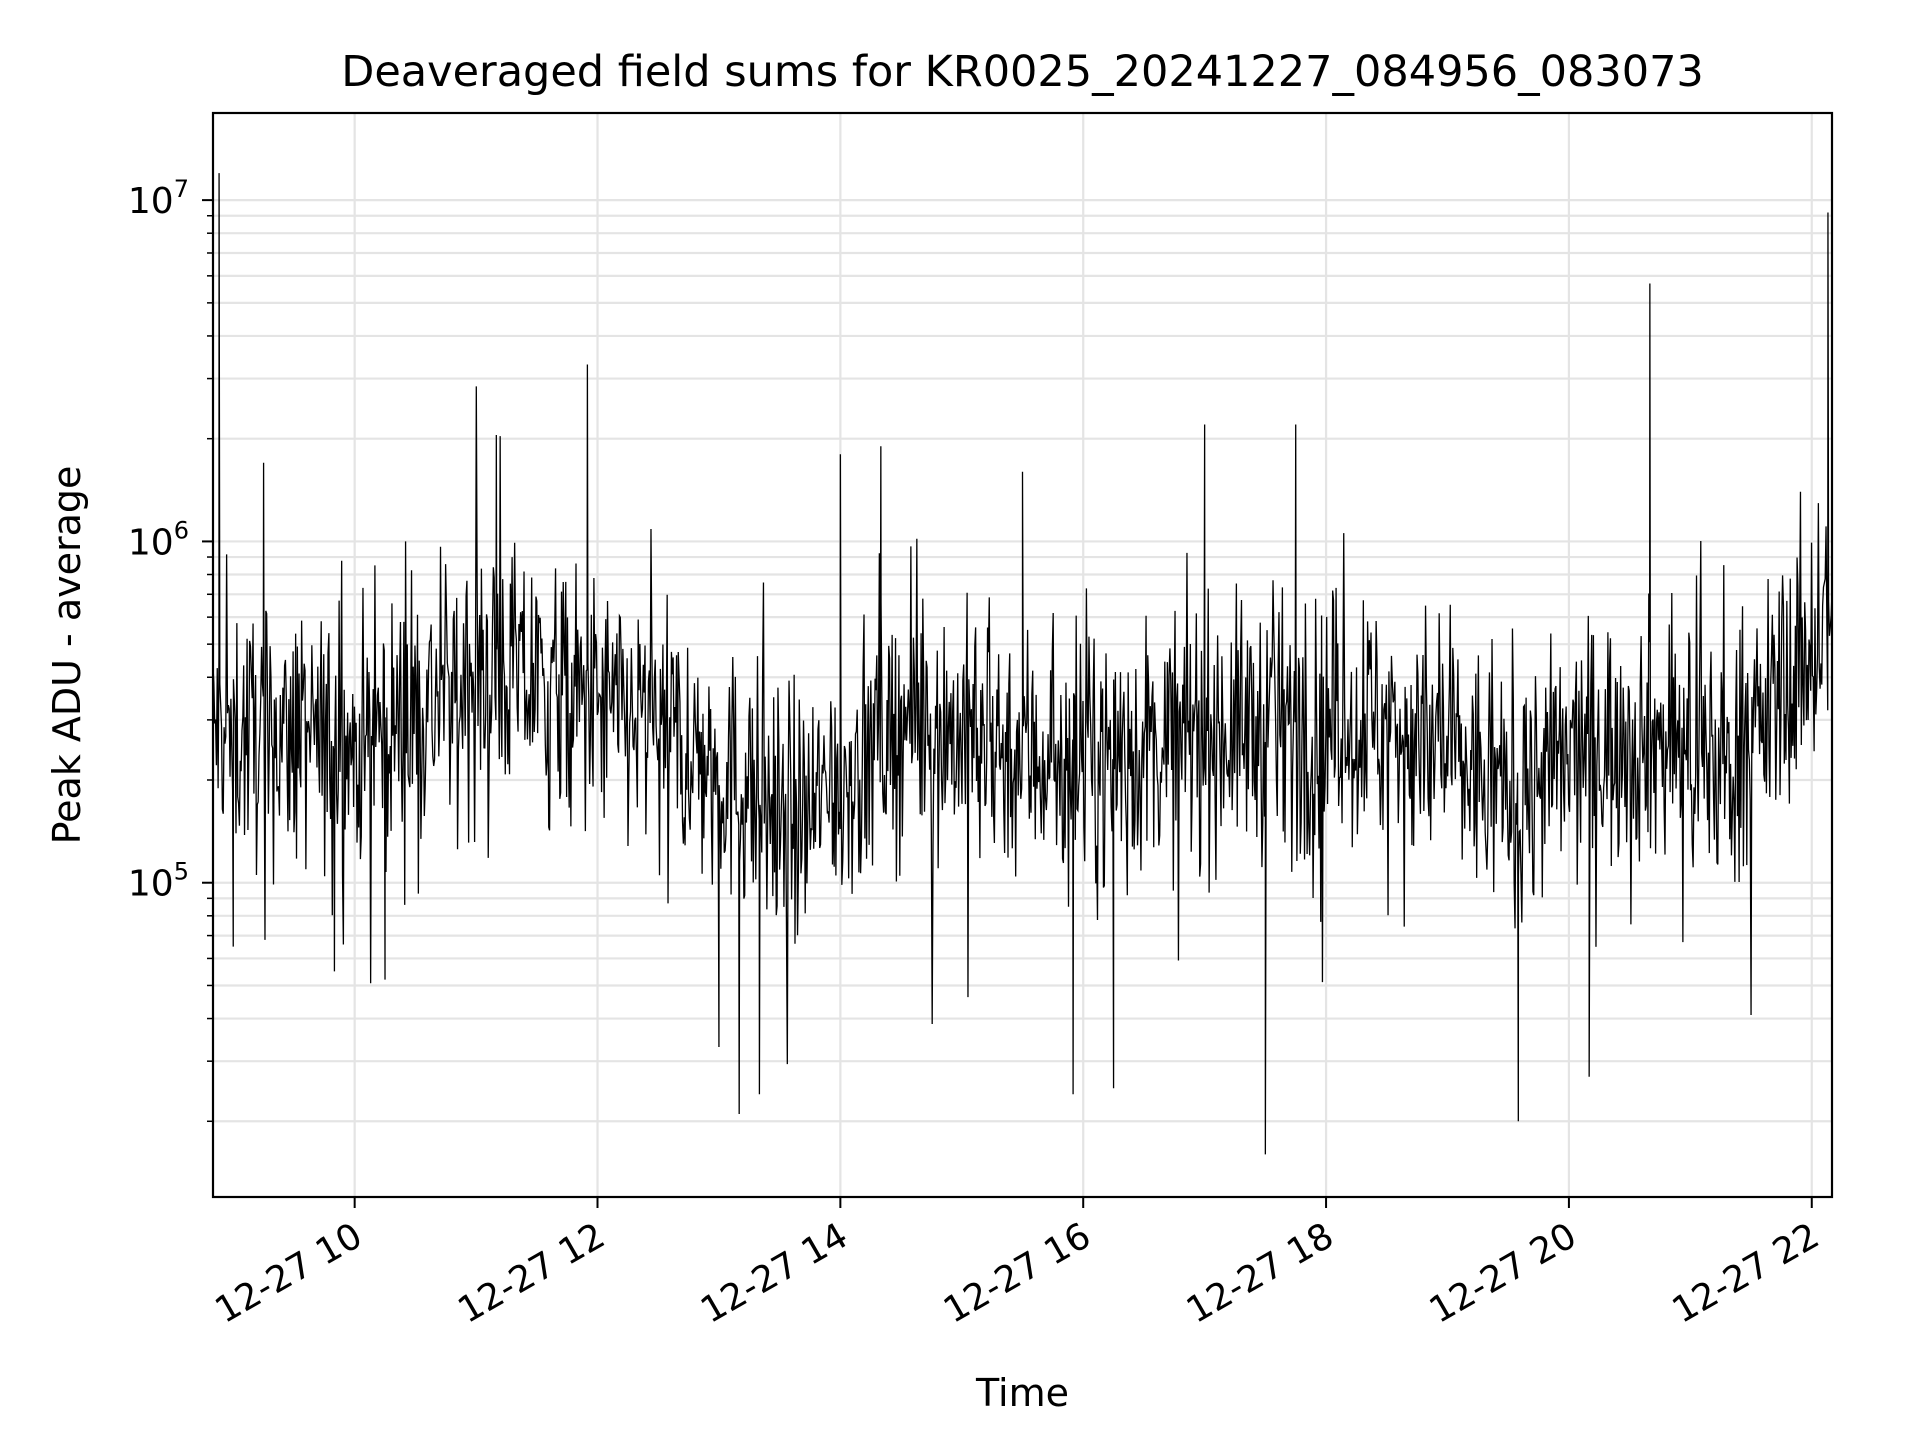  What do you see at coordinates (158, 539) in the screenshot?
I see `y-tick-label: 10⁶` at bounding box center [158, 539].